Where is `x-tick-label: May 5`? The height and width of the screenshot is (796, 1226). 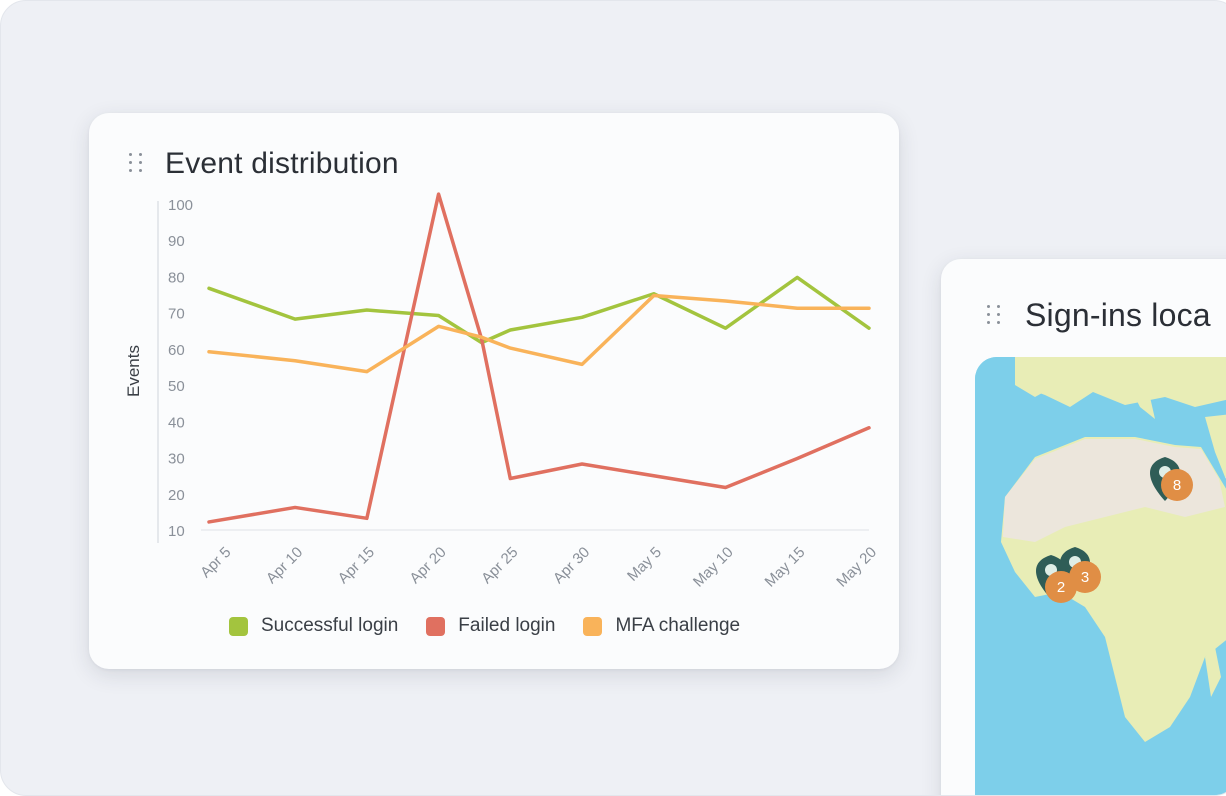
x-tick-label: May 5 is located at coordinates (644, 564).